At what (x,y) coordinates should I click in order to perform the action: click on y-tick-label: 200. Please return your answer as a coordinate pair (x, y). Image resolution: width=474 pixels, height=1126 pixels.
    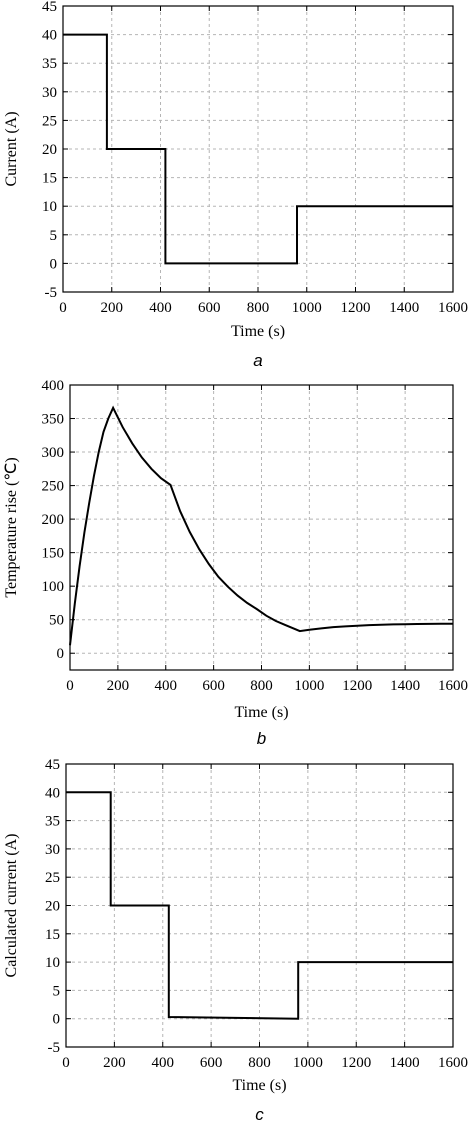
    Looking at the image, I should click on (53, 520).